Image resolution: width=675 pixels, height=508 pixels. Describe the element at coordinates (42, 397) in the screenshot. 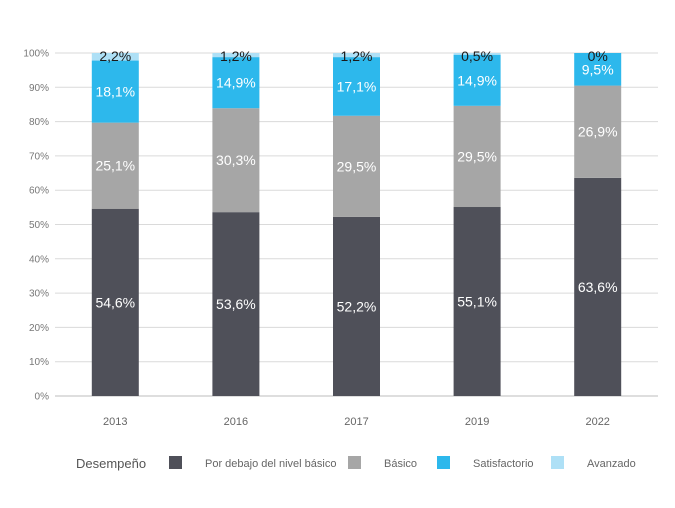

I see `y-tick-label: 0%` at that location.